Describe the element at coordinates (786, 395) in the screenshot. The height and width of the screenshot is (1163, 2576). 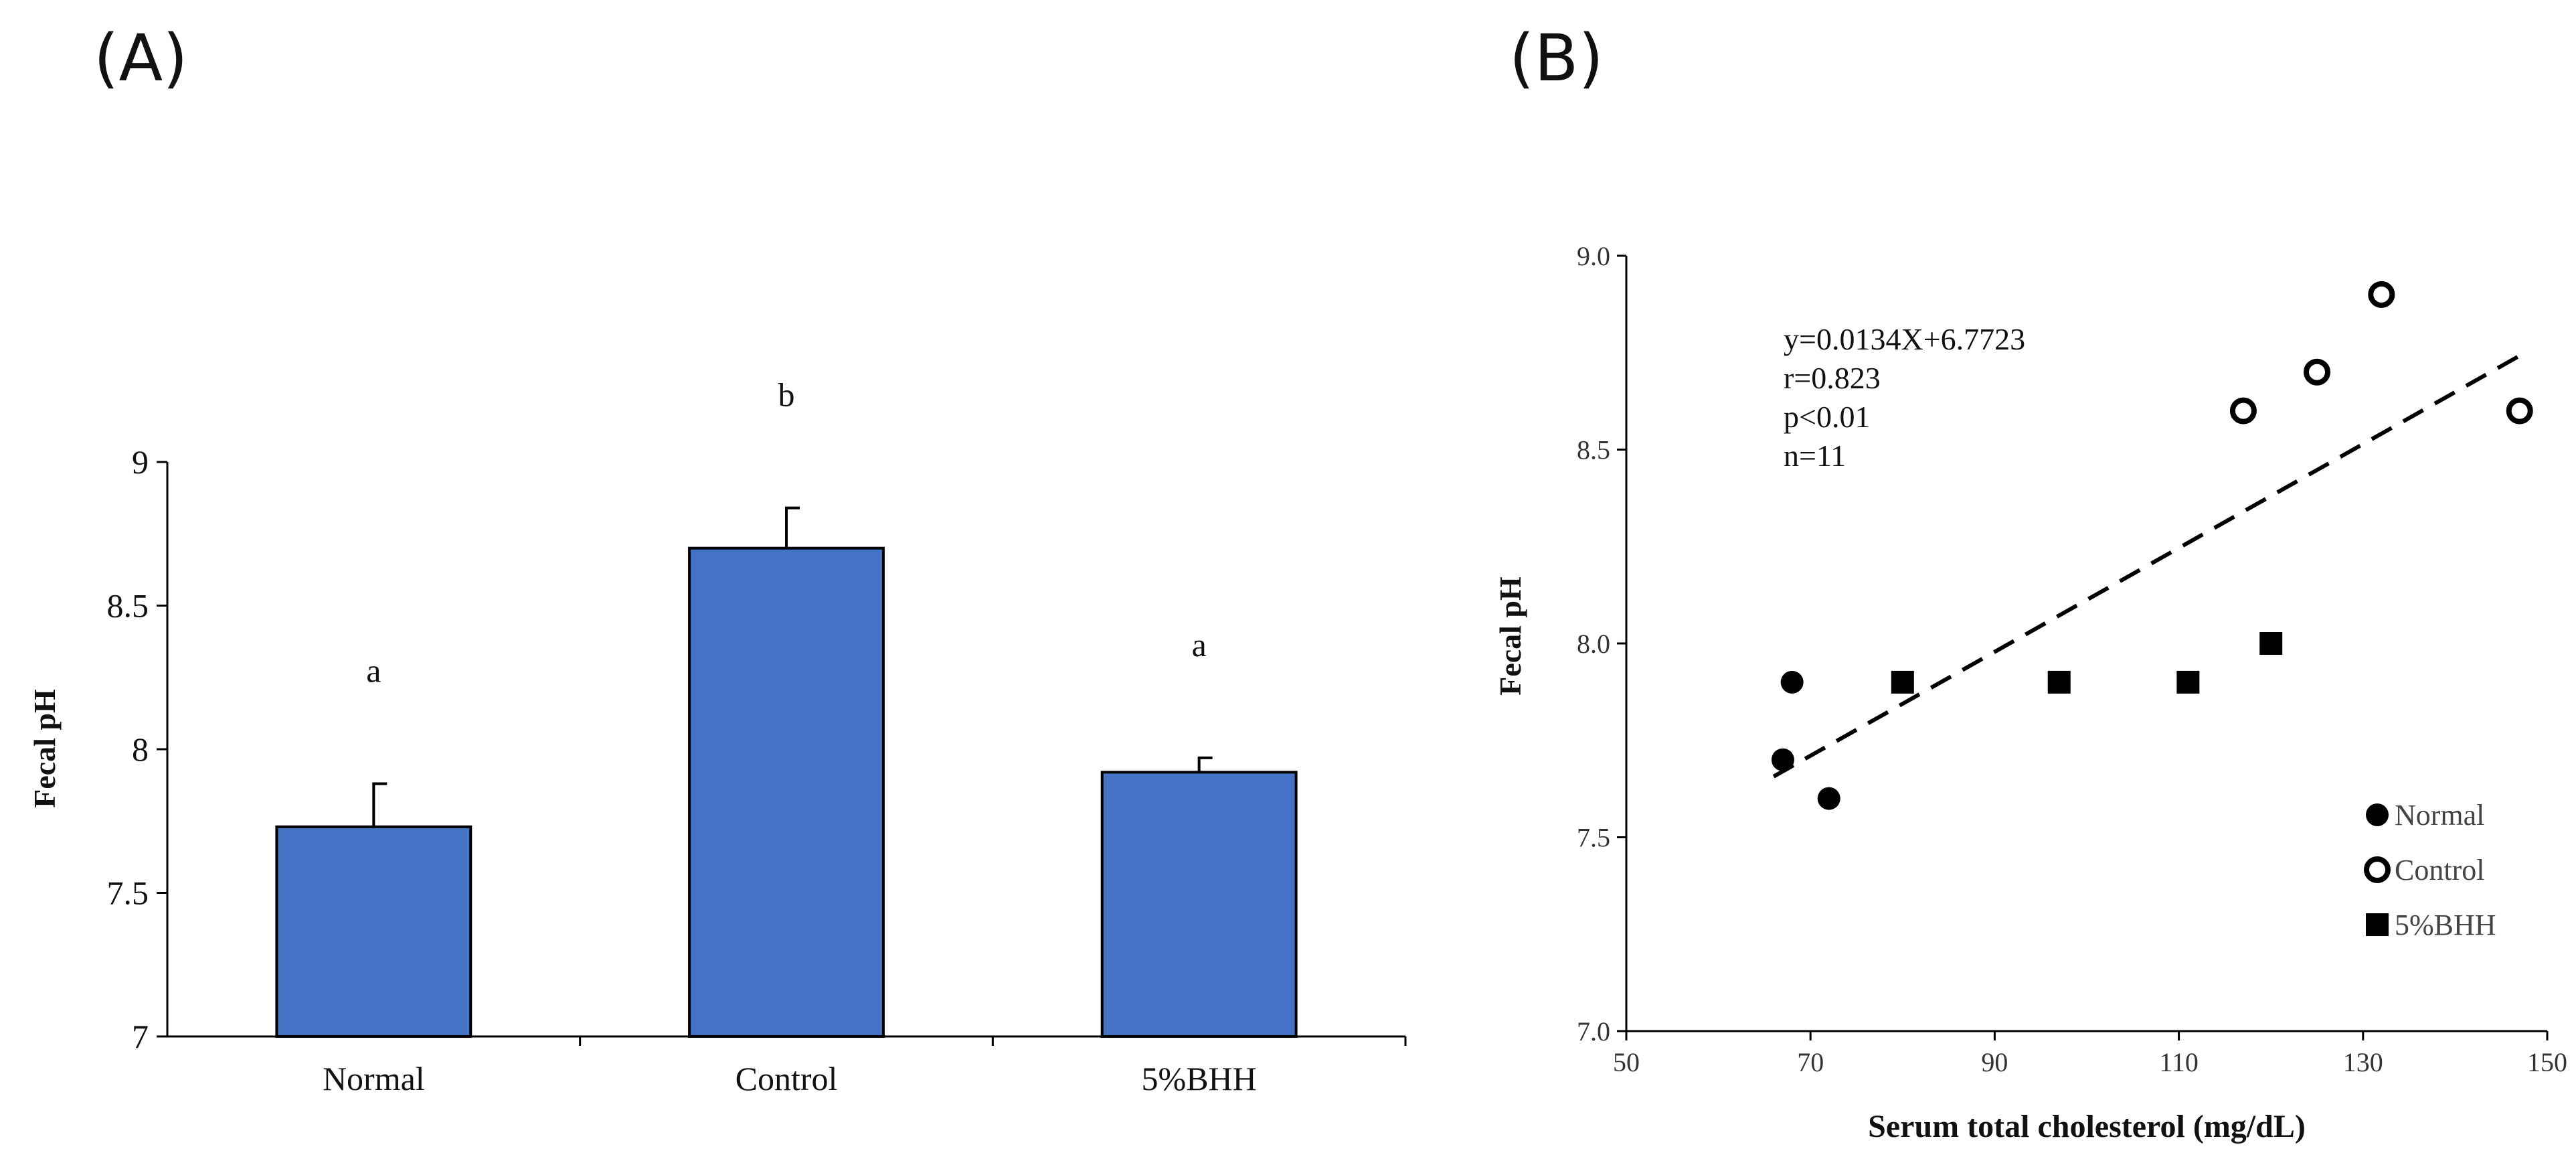
I see `significance-letter: b` at that location.